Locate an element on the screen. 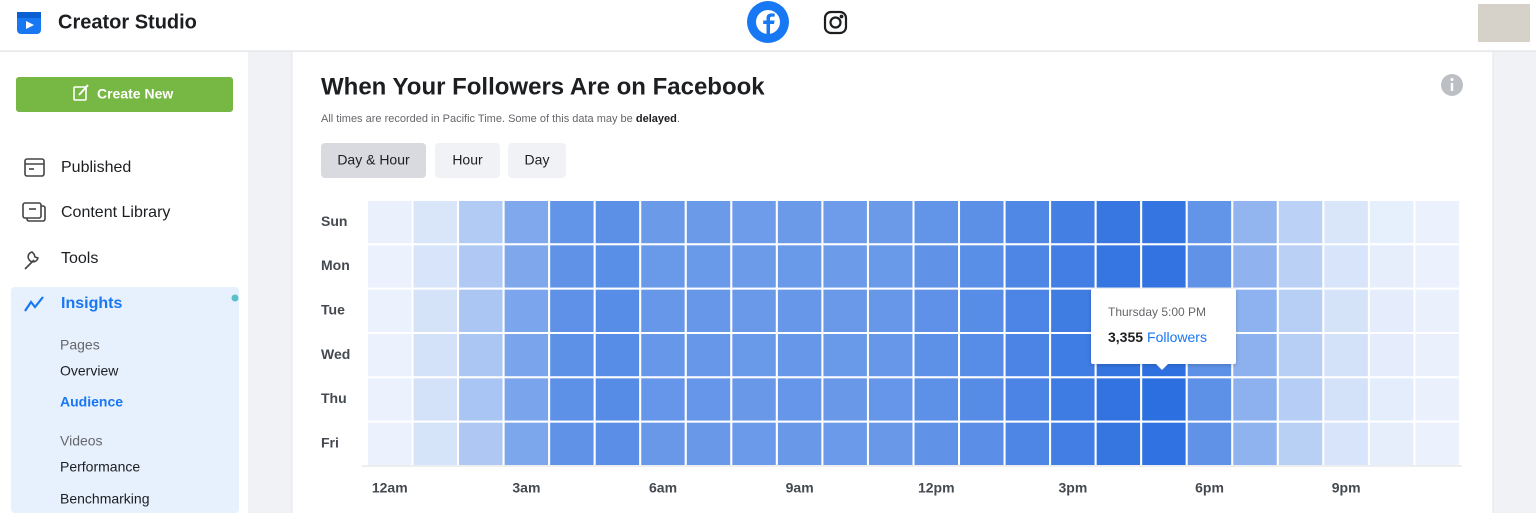 The image size is (1536, 513). tooltip-number: 3,355 is located at coordinates (1125, 337).